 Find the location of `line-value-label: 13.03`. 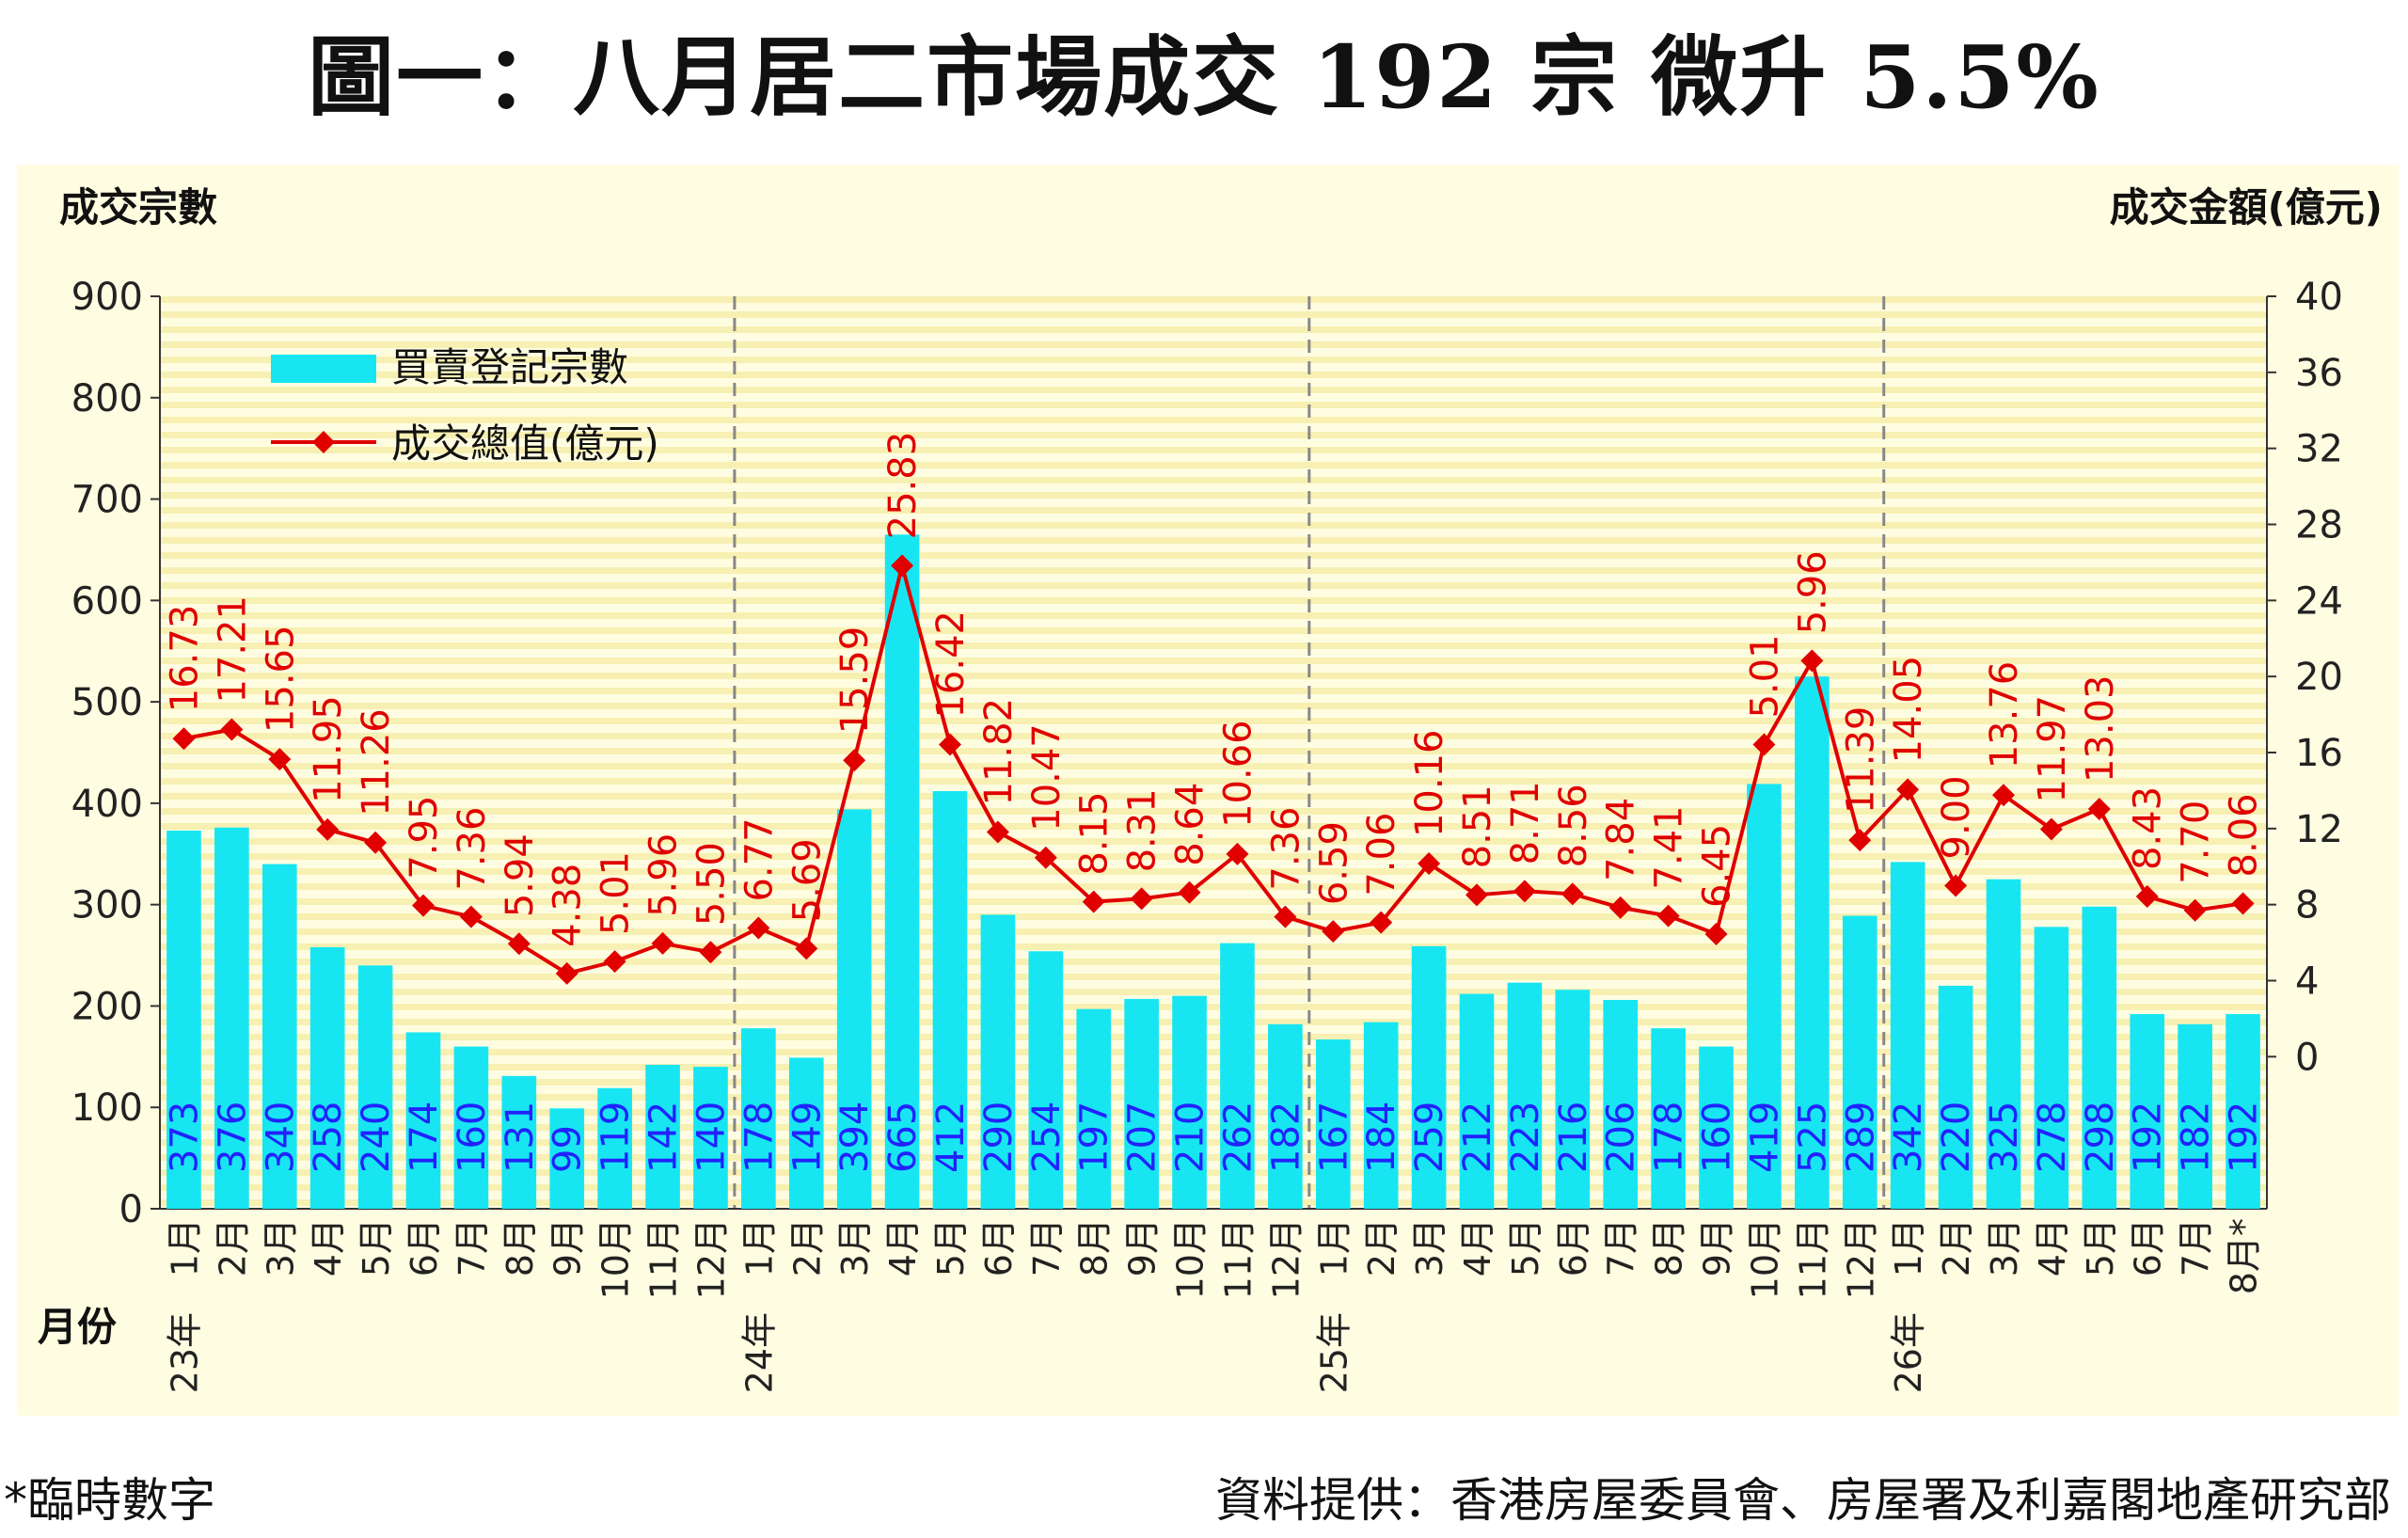

line-value-label: 13.03 is located at coordinates (2101, 730).